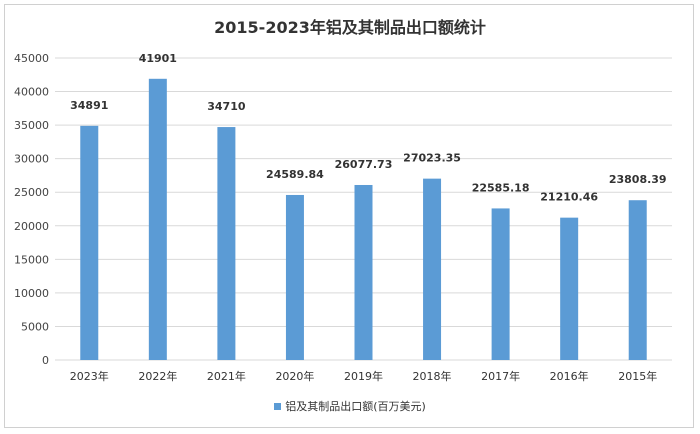 The height and width of the screenshot is (434, 700). What do you see at coordinates (31, 92) in the screenshot?
I see `y-tick-label: 40000` at bounding box center [31, 92].